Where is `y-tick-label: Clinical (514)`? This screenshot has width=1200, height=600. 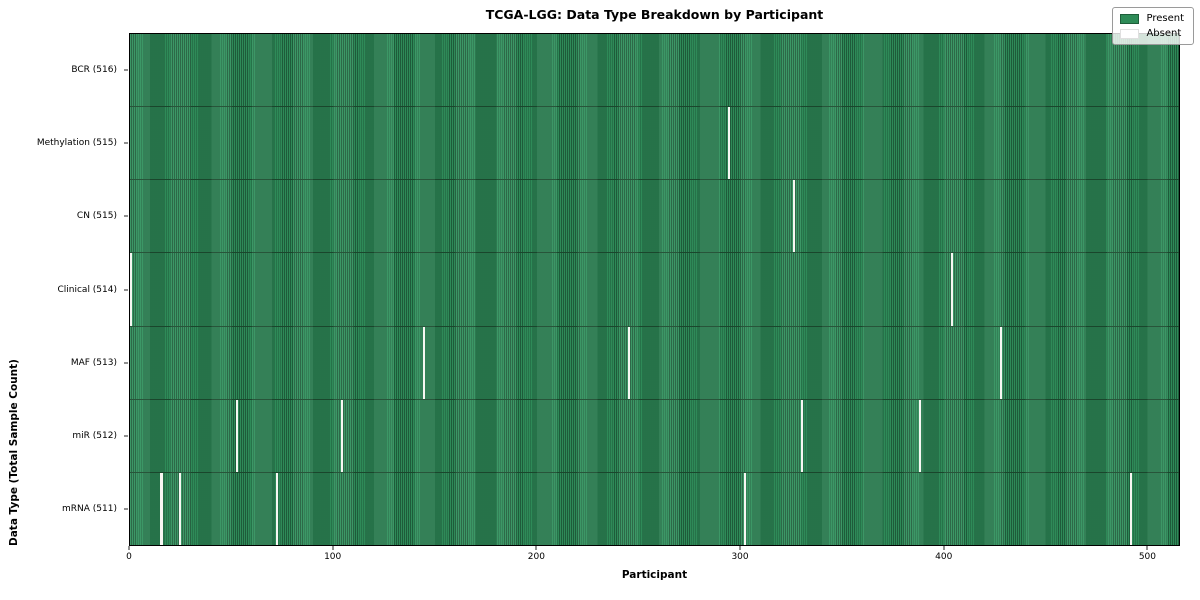 y-tick-label: Clinical (514) is located at coordinates (87, 289).